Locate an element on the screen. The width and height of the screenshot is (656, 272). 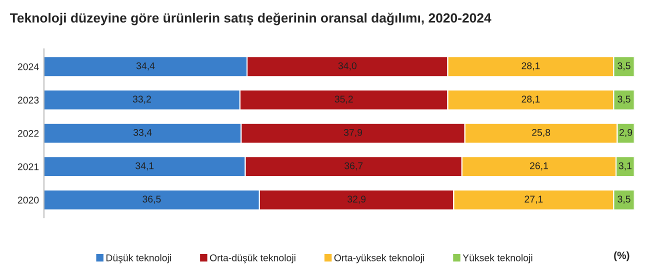
data-label: 36,5 is located at coordinates (151, 200).